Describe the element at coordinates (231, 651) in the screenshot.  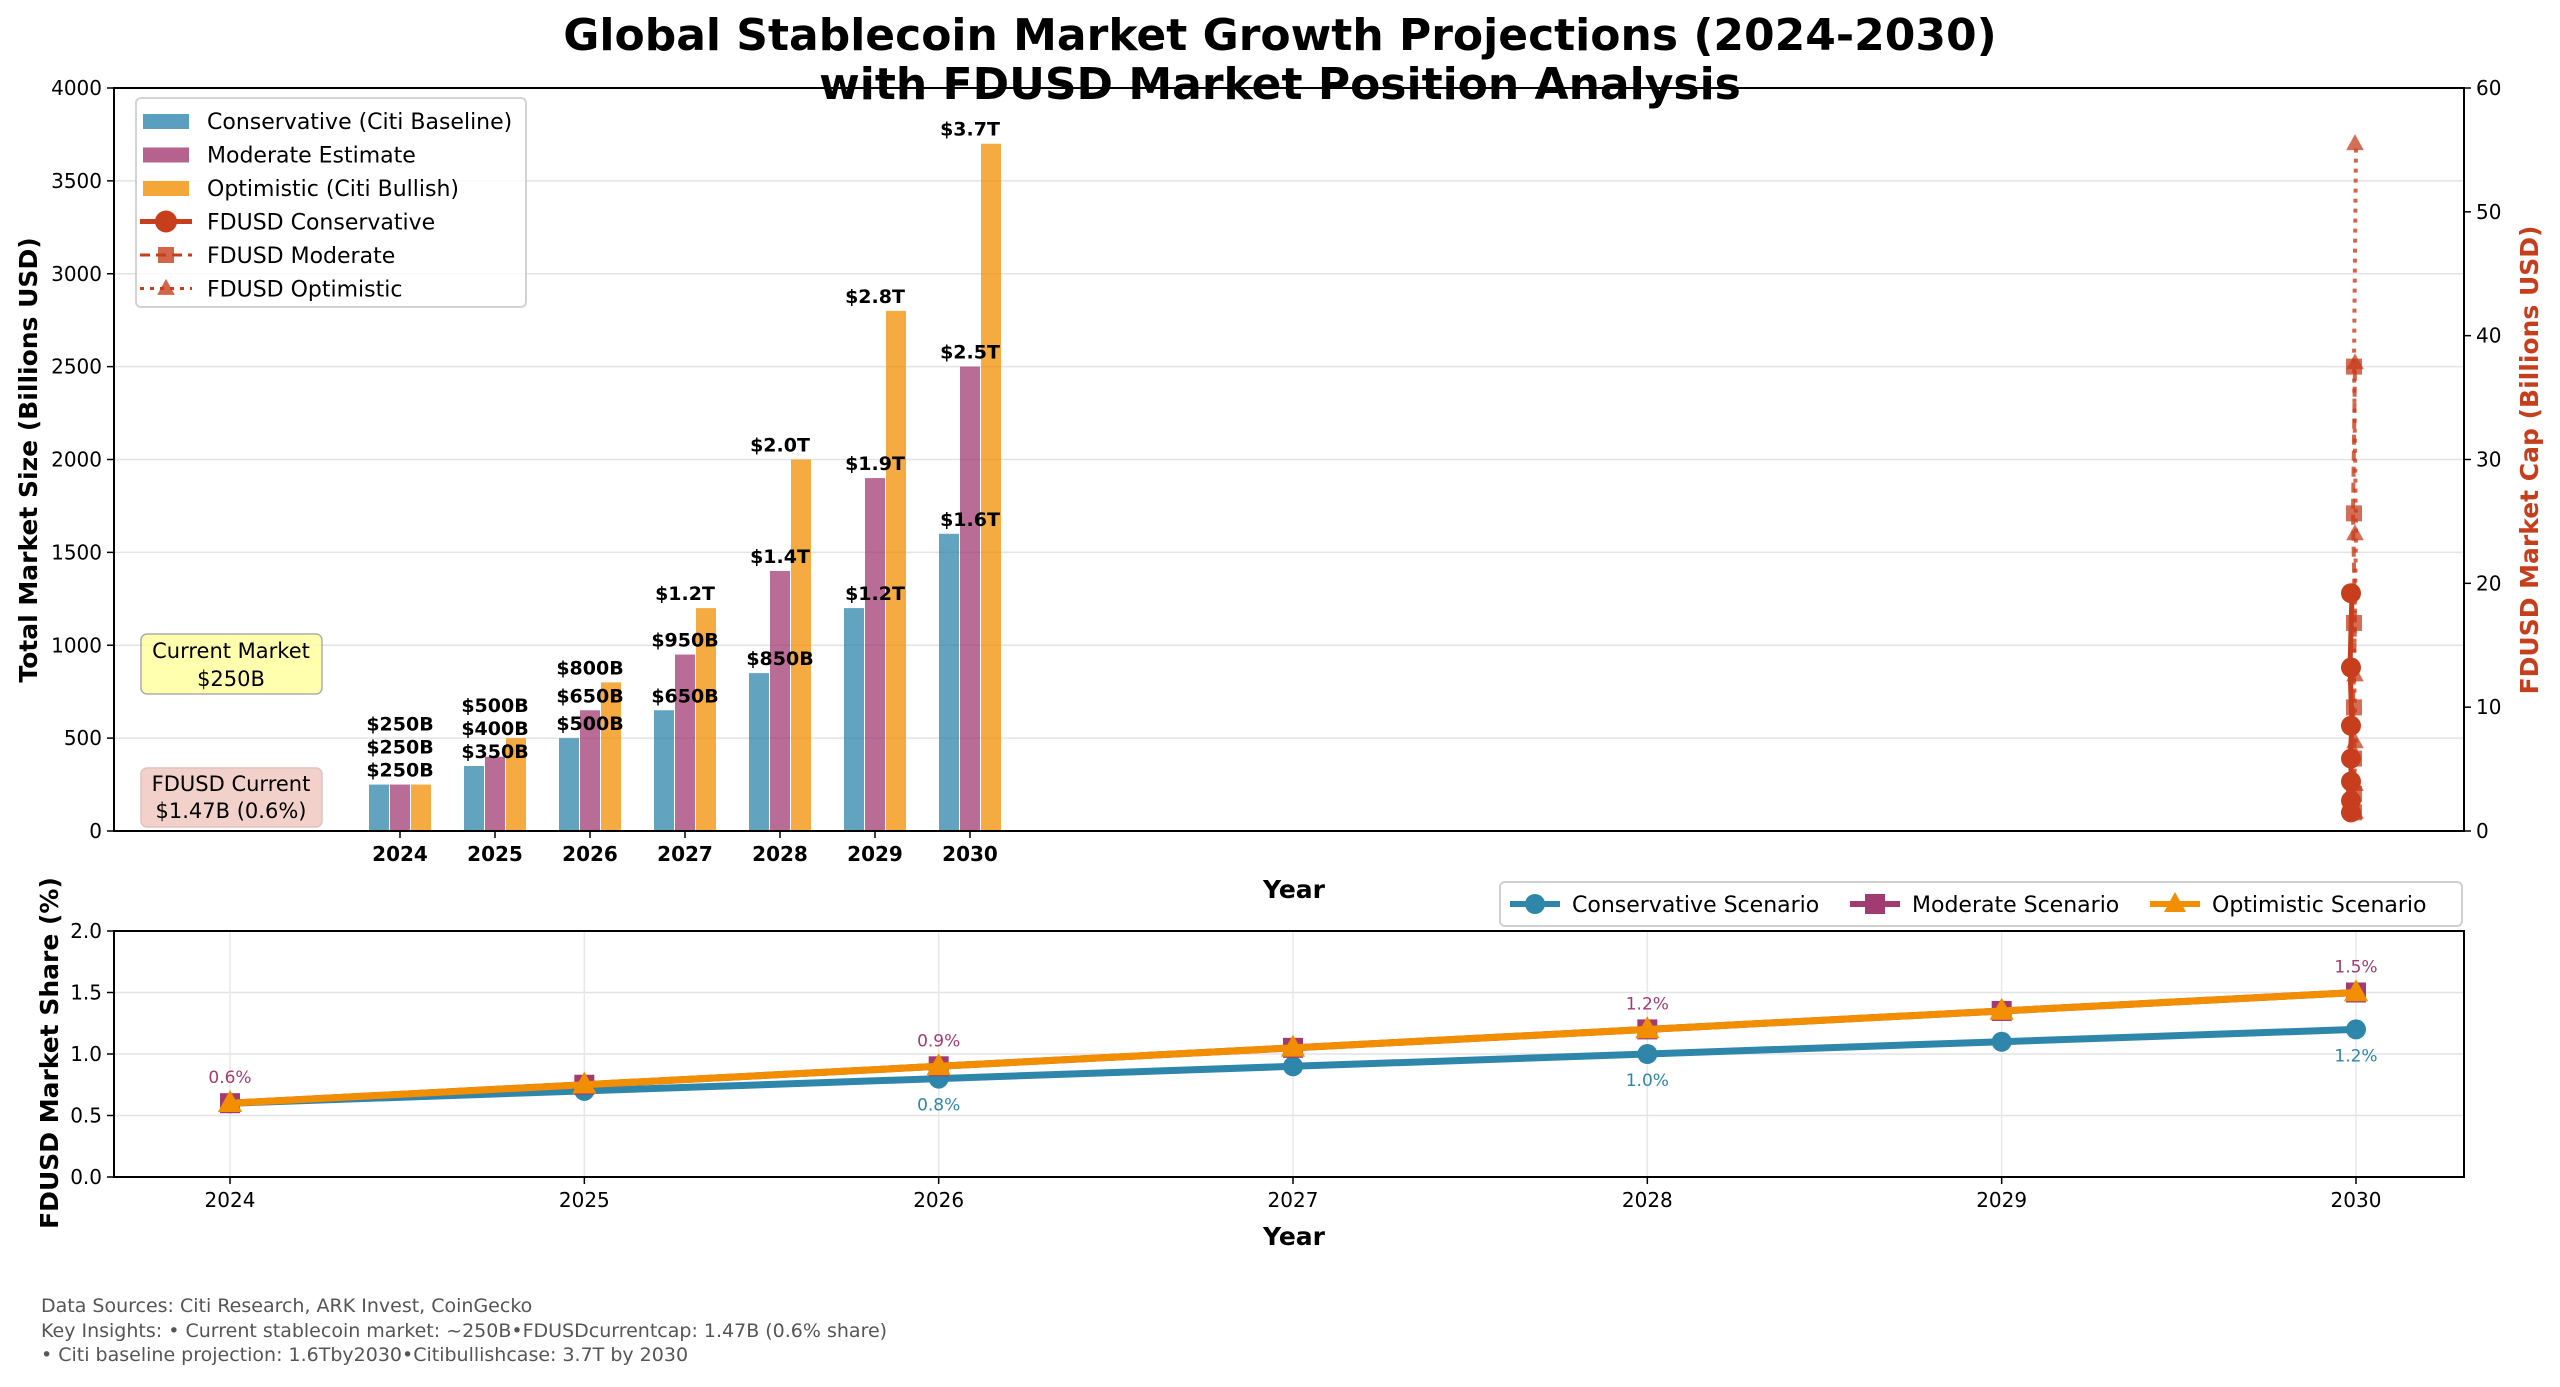
I see `annotation-current-market-text: Current Market` at that location.